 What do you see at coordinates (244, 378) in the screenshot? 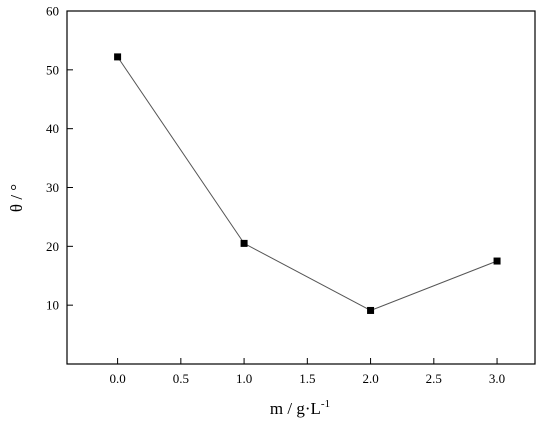
I see `x-tick-label: 1.0` at bounding box center [244, 378].